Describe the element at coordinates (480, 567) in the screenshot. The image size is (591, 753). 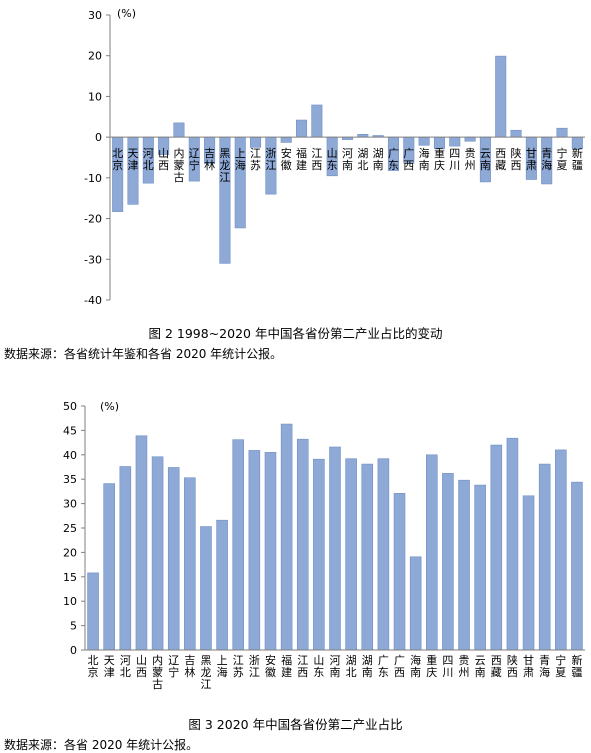
I see `bar-云南` at that location.